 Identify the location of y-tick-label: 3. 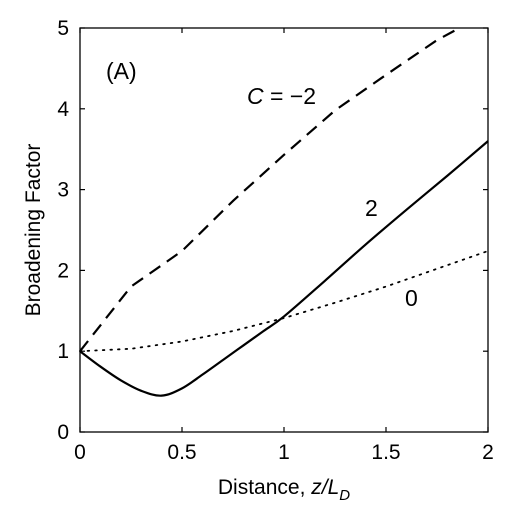
(63, 190).